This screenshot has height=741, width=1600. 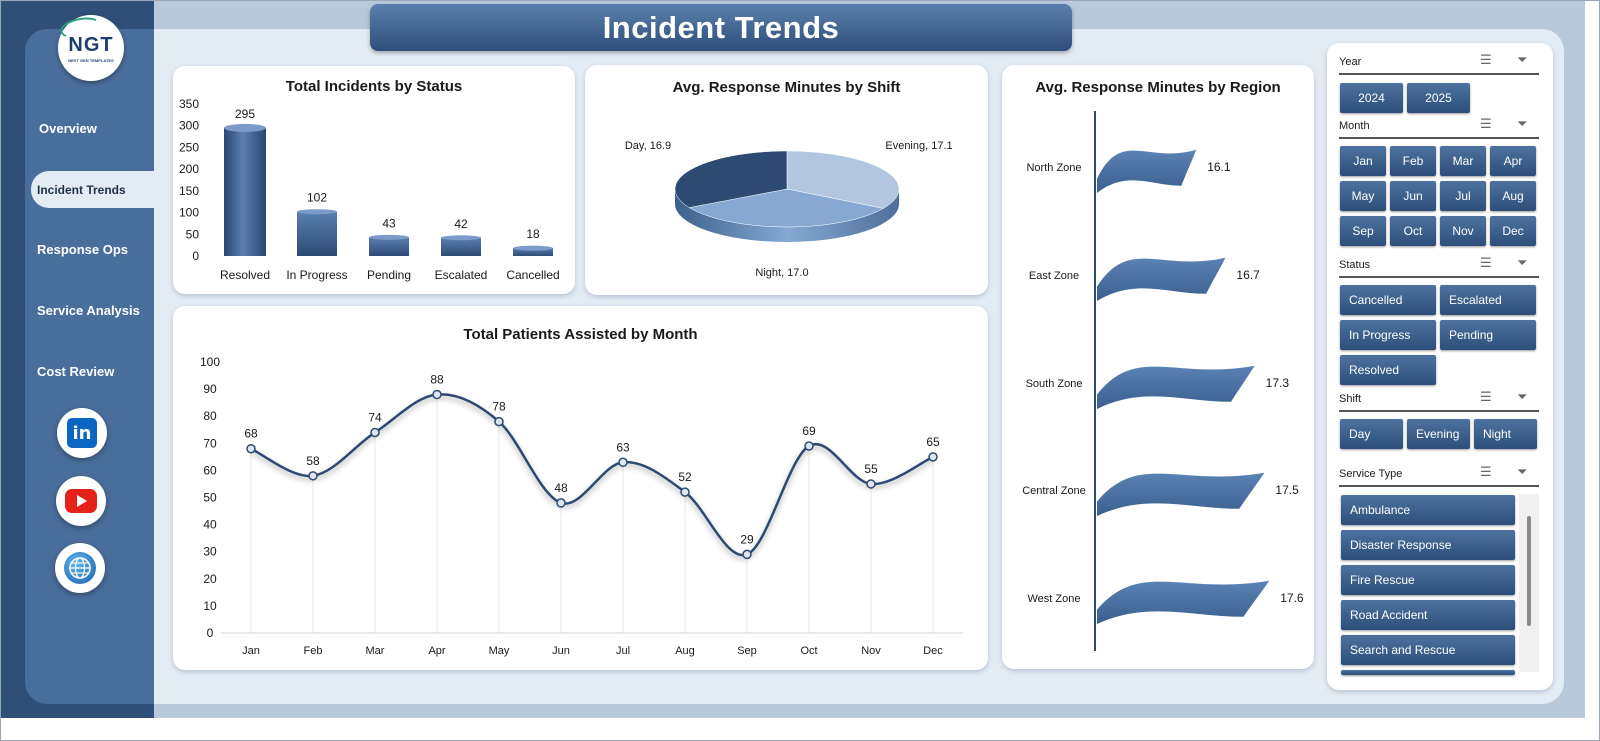 I want to click on website-button, so click(x=80, y=568).